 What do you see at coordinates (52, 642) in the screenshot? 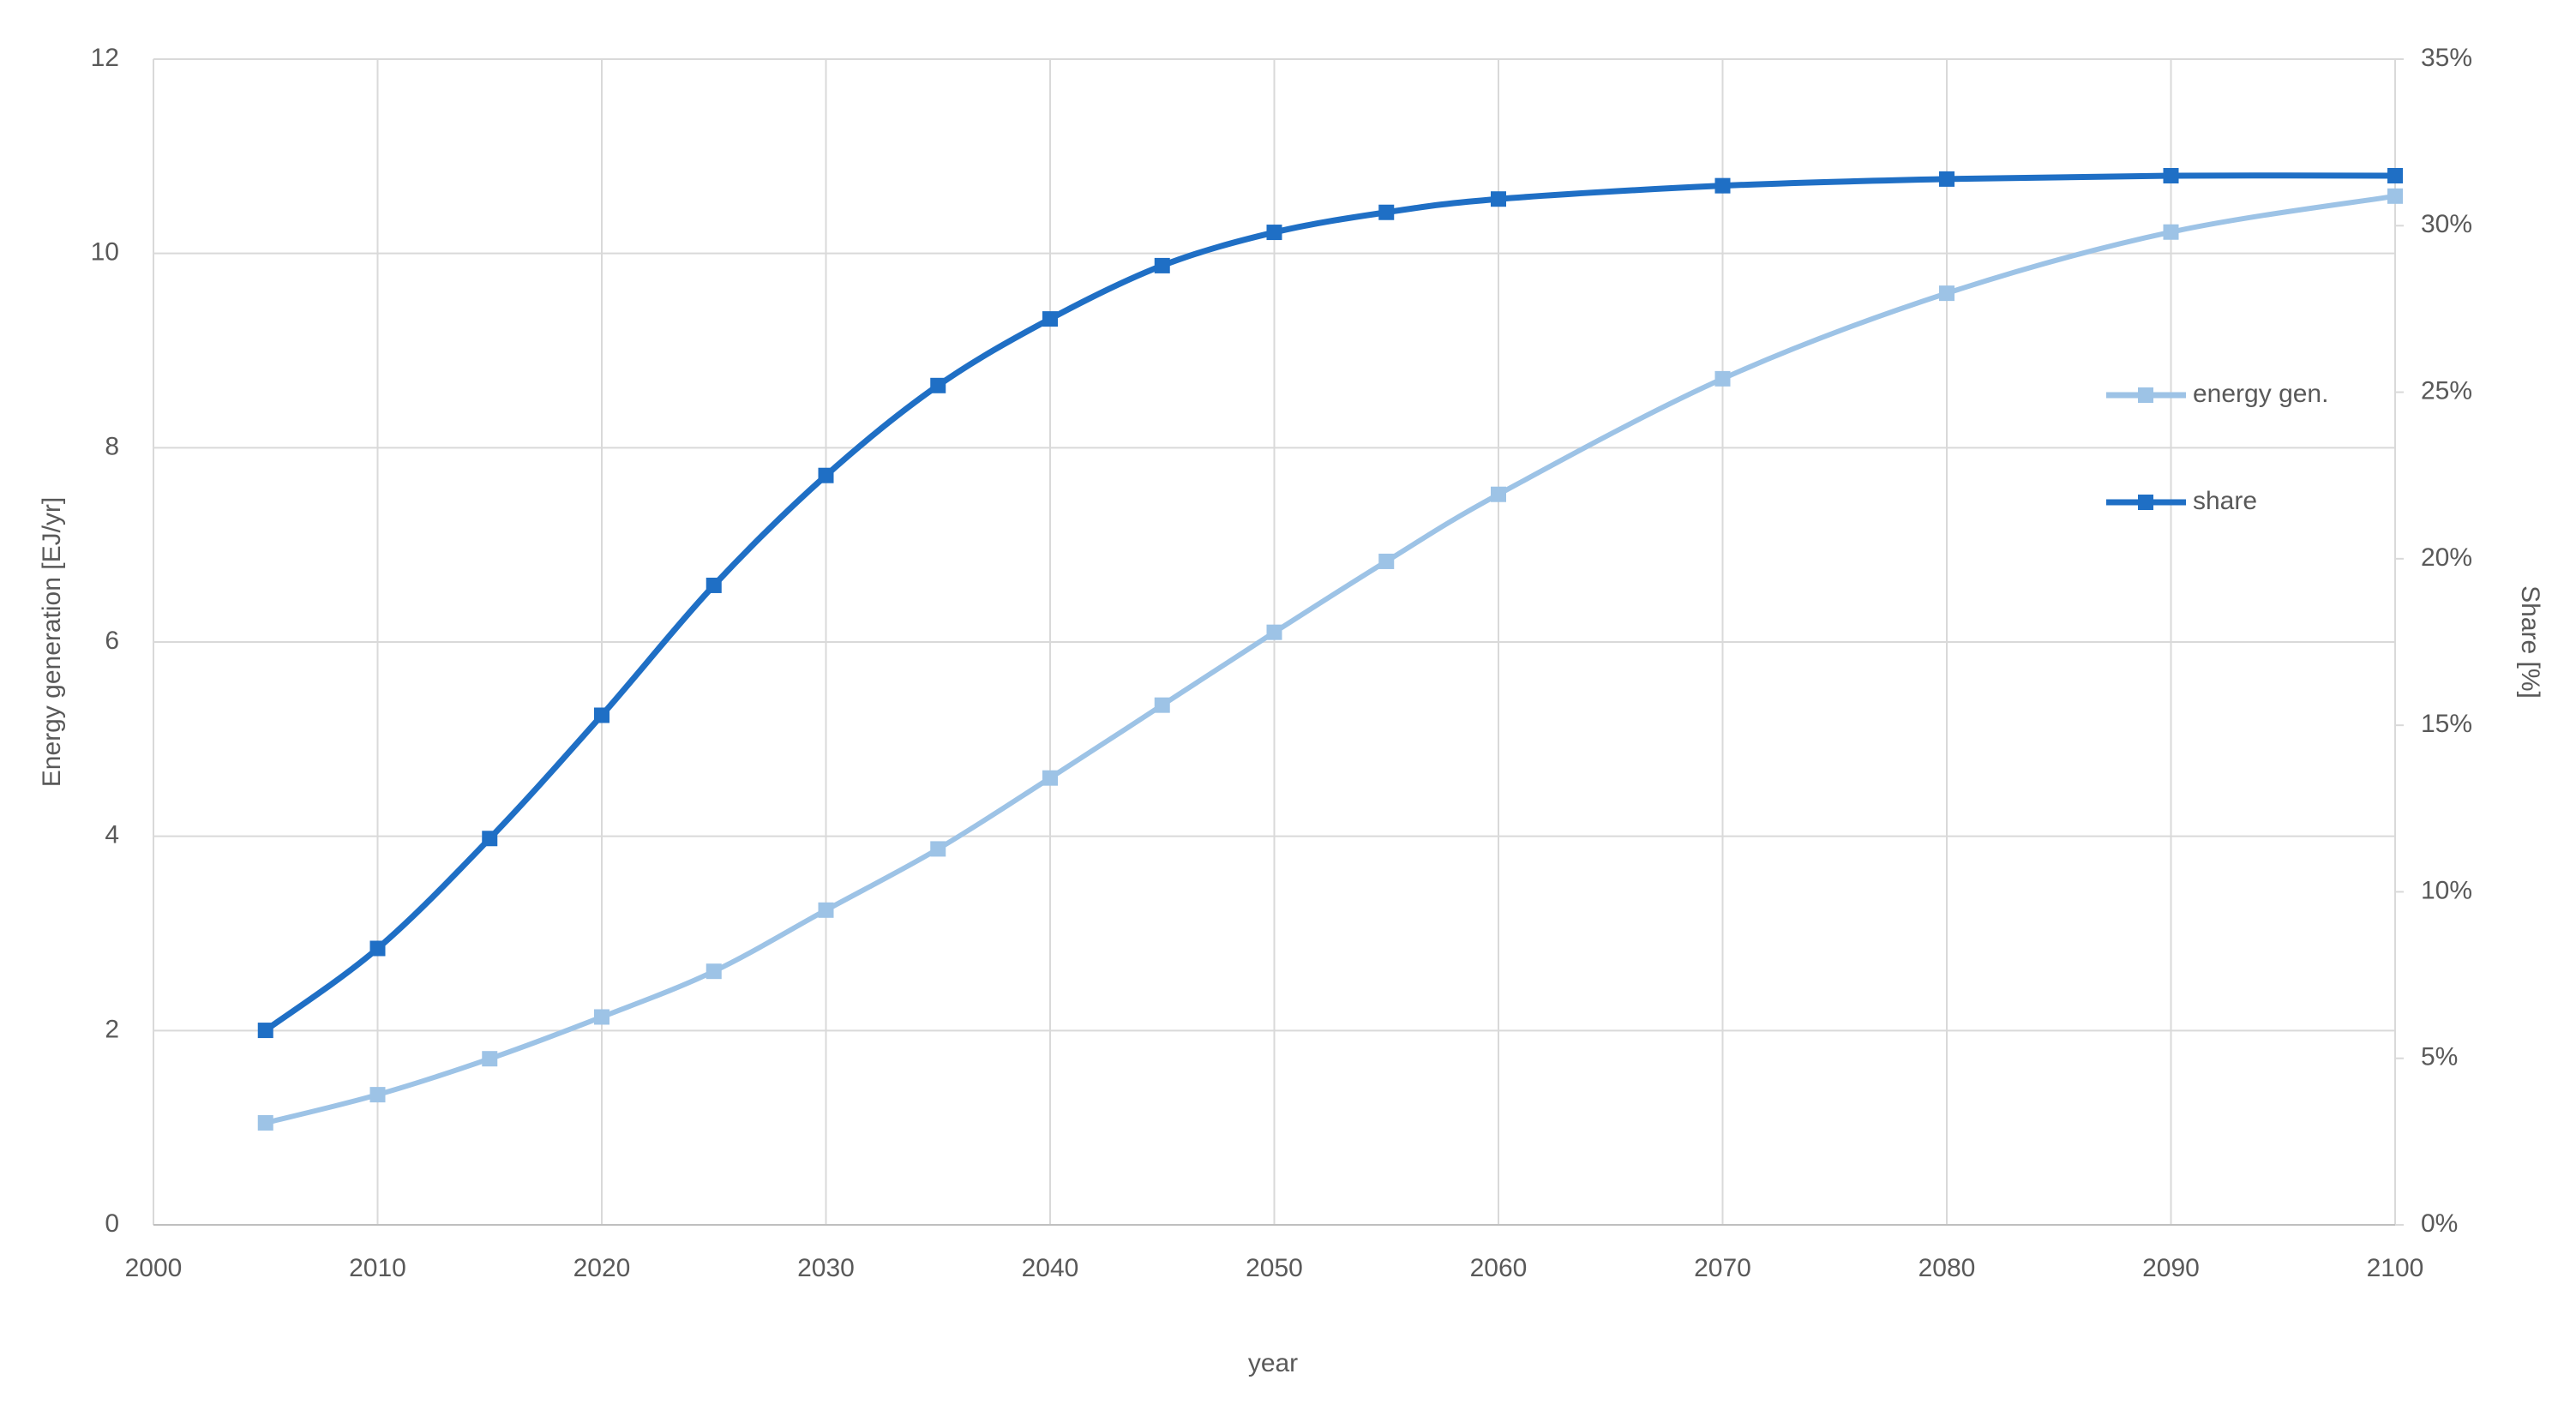
I see `y-axis-label: Energy generation [EJ/yr]` at bounding box center [52, 642].